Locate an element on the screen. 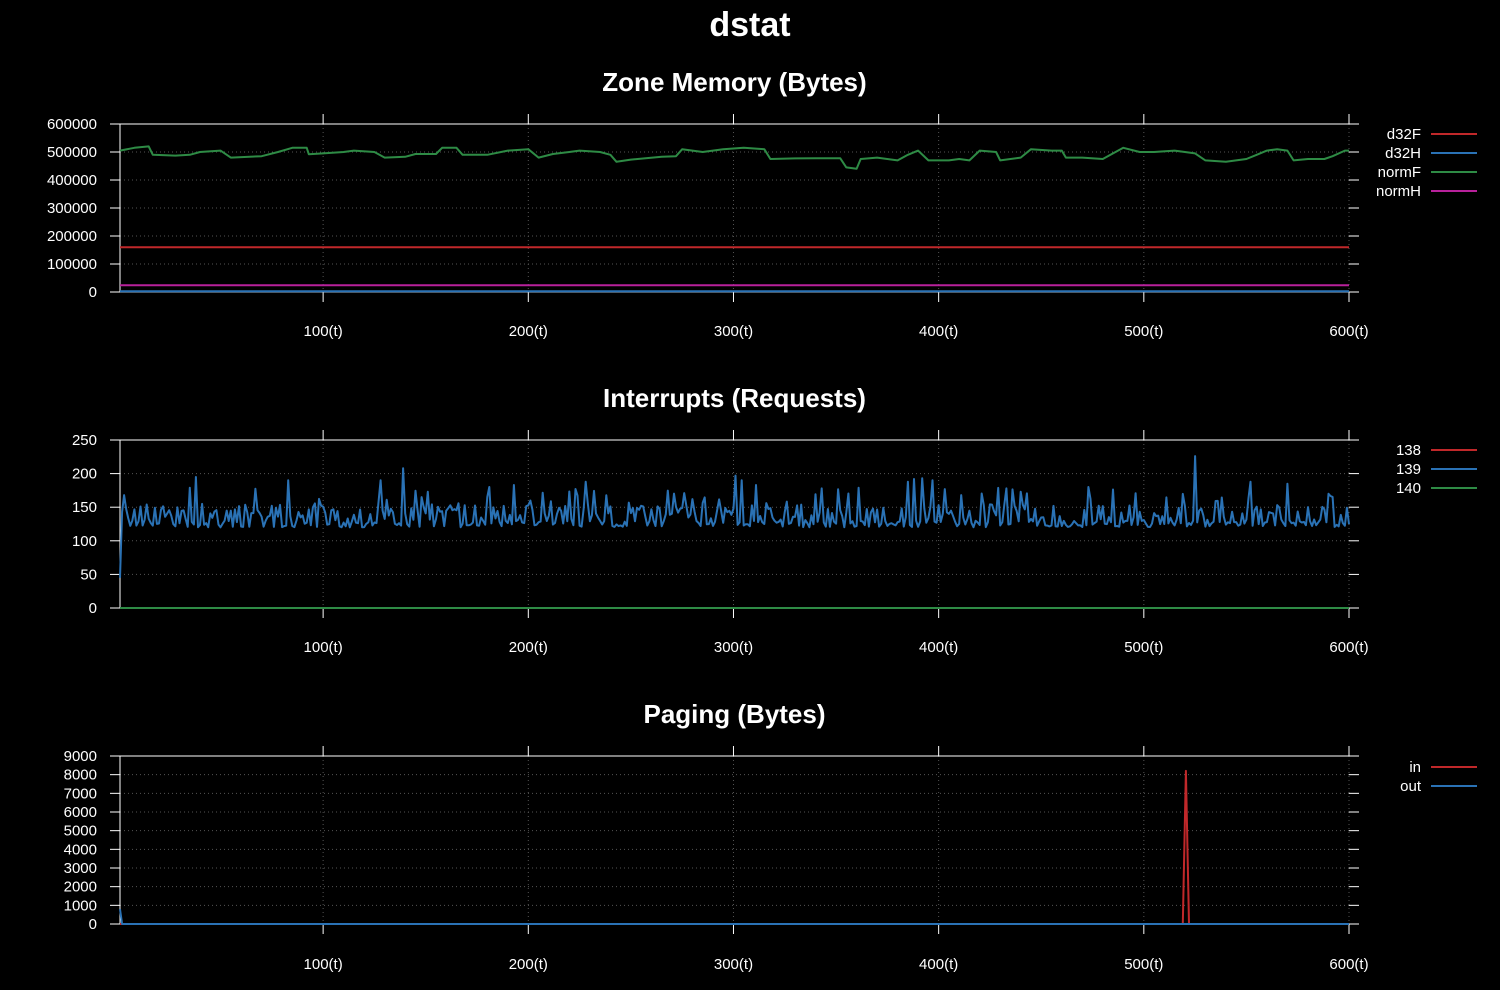 This screenshot has width=1500, height=990. chart2-legend-label: 139 is located at coordinates (1408, 469).